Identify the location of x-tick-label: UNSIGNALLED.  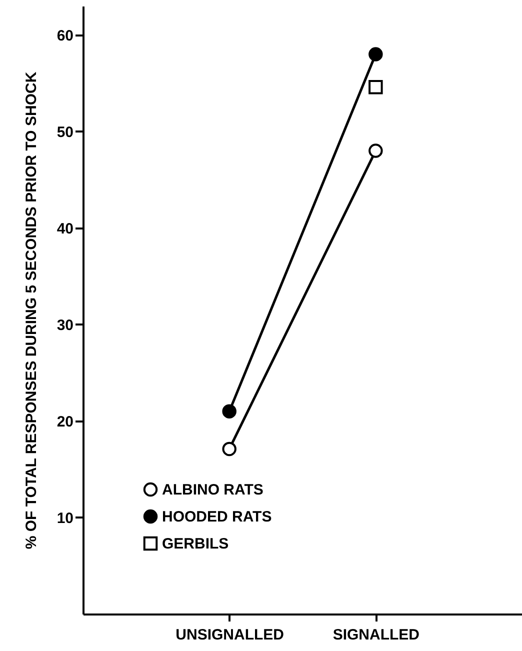
(230, 635).